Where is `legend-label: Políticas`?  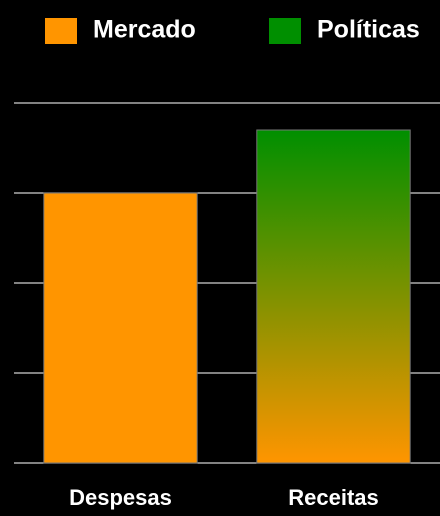 legend-label: Políticas is located at coordinates (368, 30).